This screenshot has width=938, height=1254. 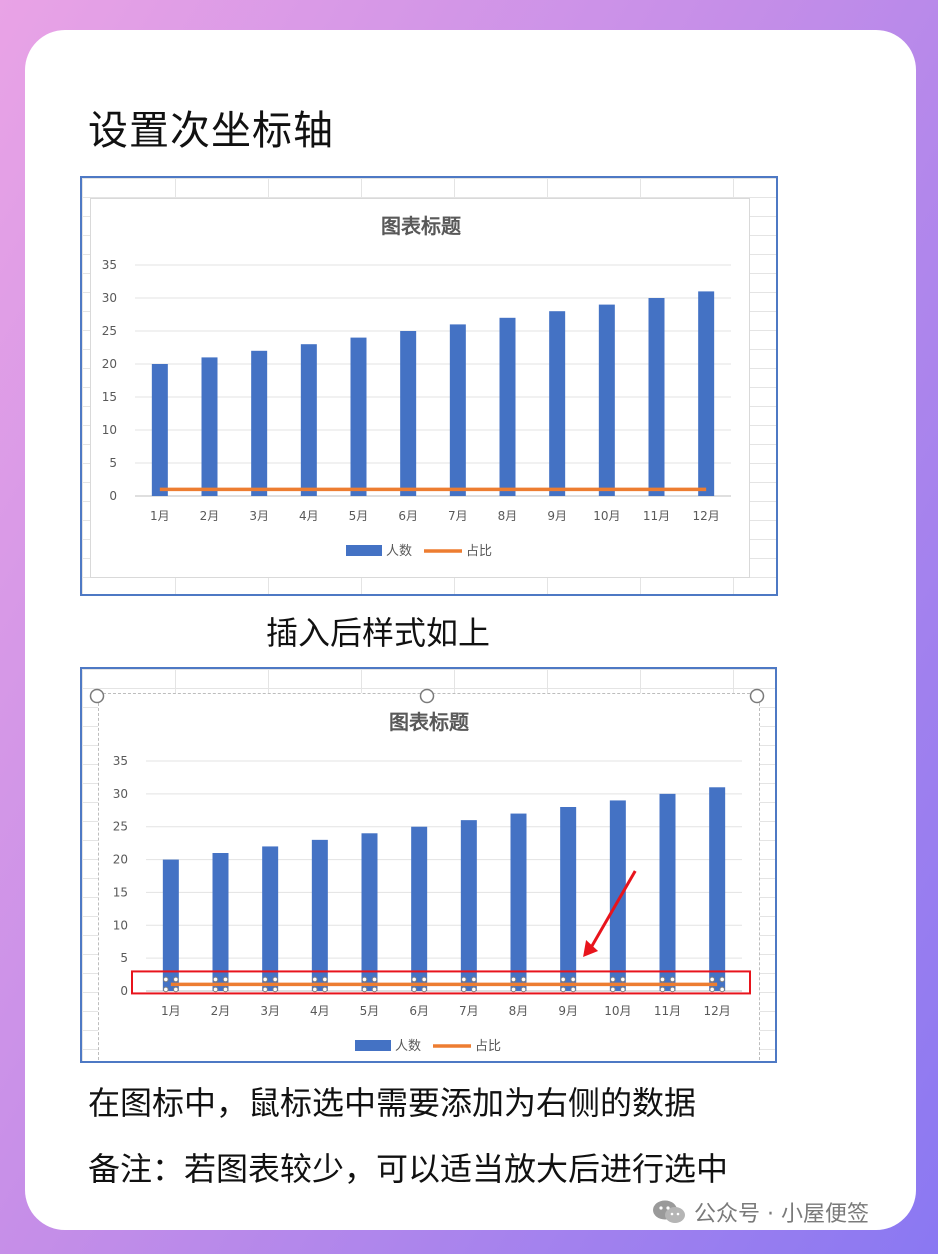 I want to click on legend-label: 占比, so click(x=488, y=1046).